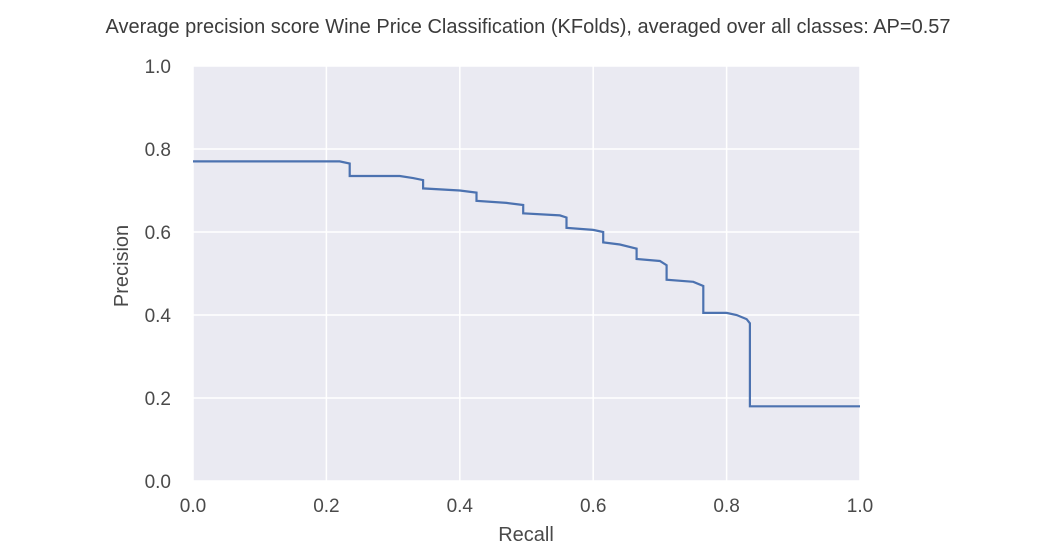 The height and width of the screenshot is (554, 1058). What do you see at coordinates (726, 506) in the screenshot?
I see `x-tick-label: 0.8` at bounding box center [726, 506].